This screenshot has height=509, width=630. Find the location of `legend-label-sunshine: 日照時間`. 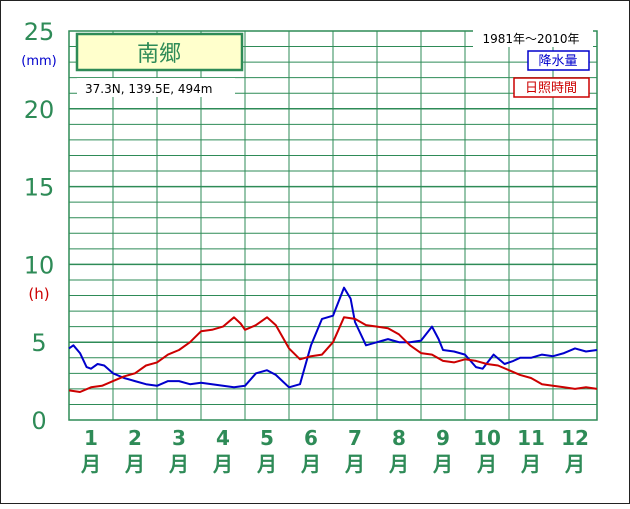

legend-label-sunshine: 日照時間 is located at coordinates (551, 88).